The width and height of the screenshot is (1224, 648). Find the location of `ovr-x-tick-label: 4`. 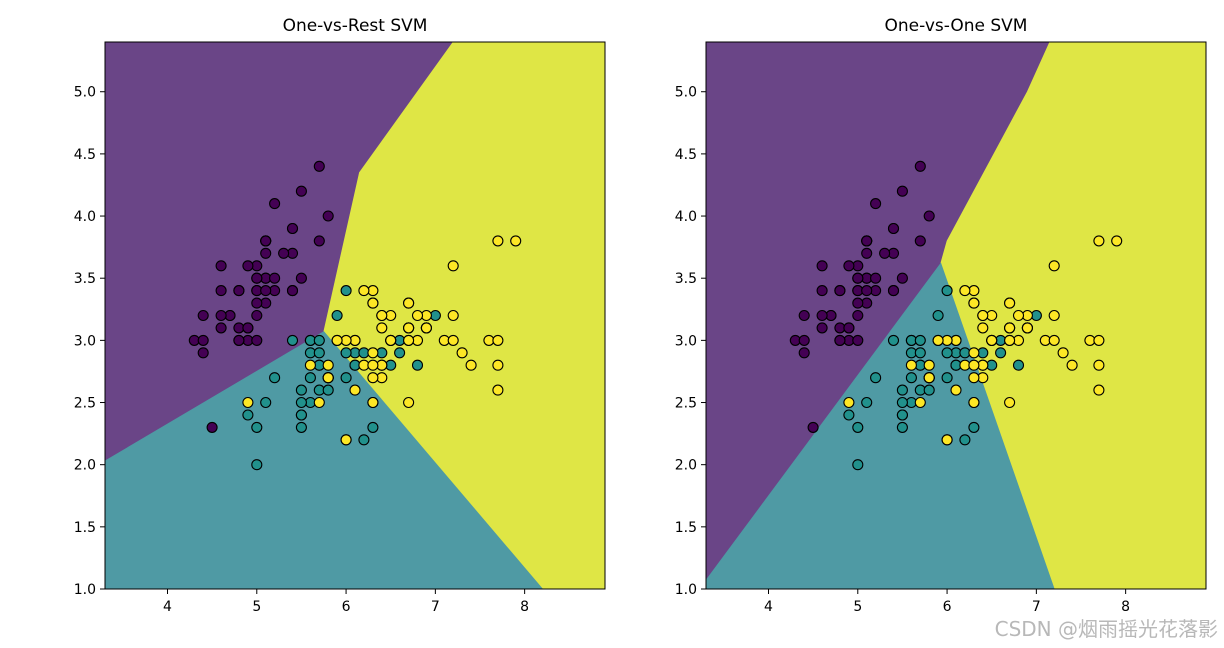

ovr-x-tick-label: 4 is located at coordinates (167, 607).